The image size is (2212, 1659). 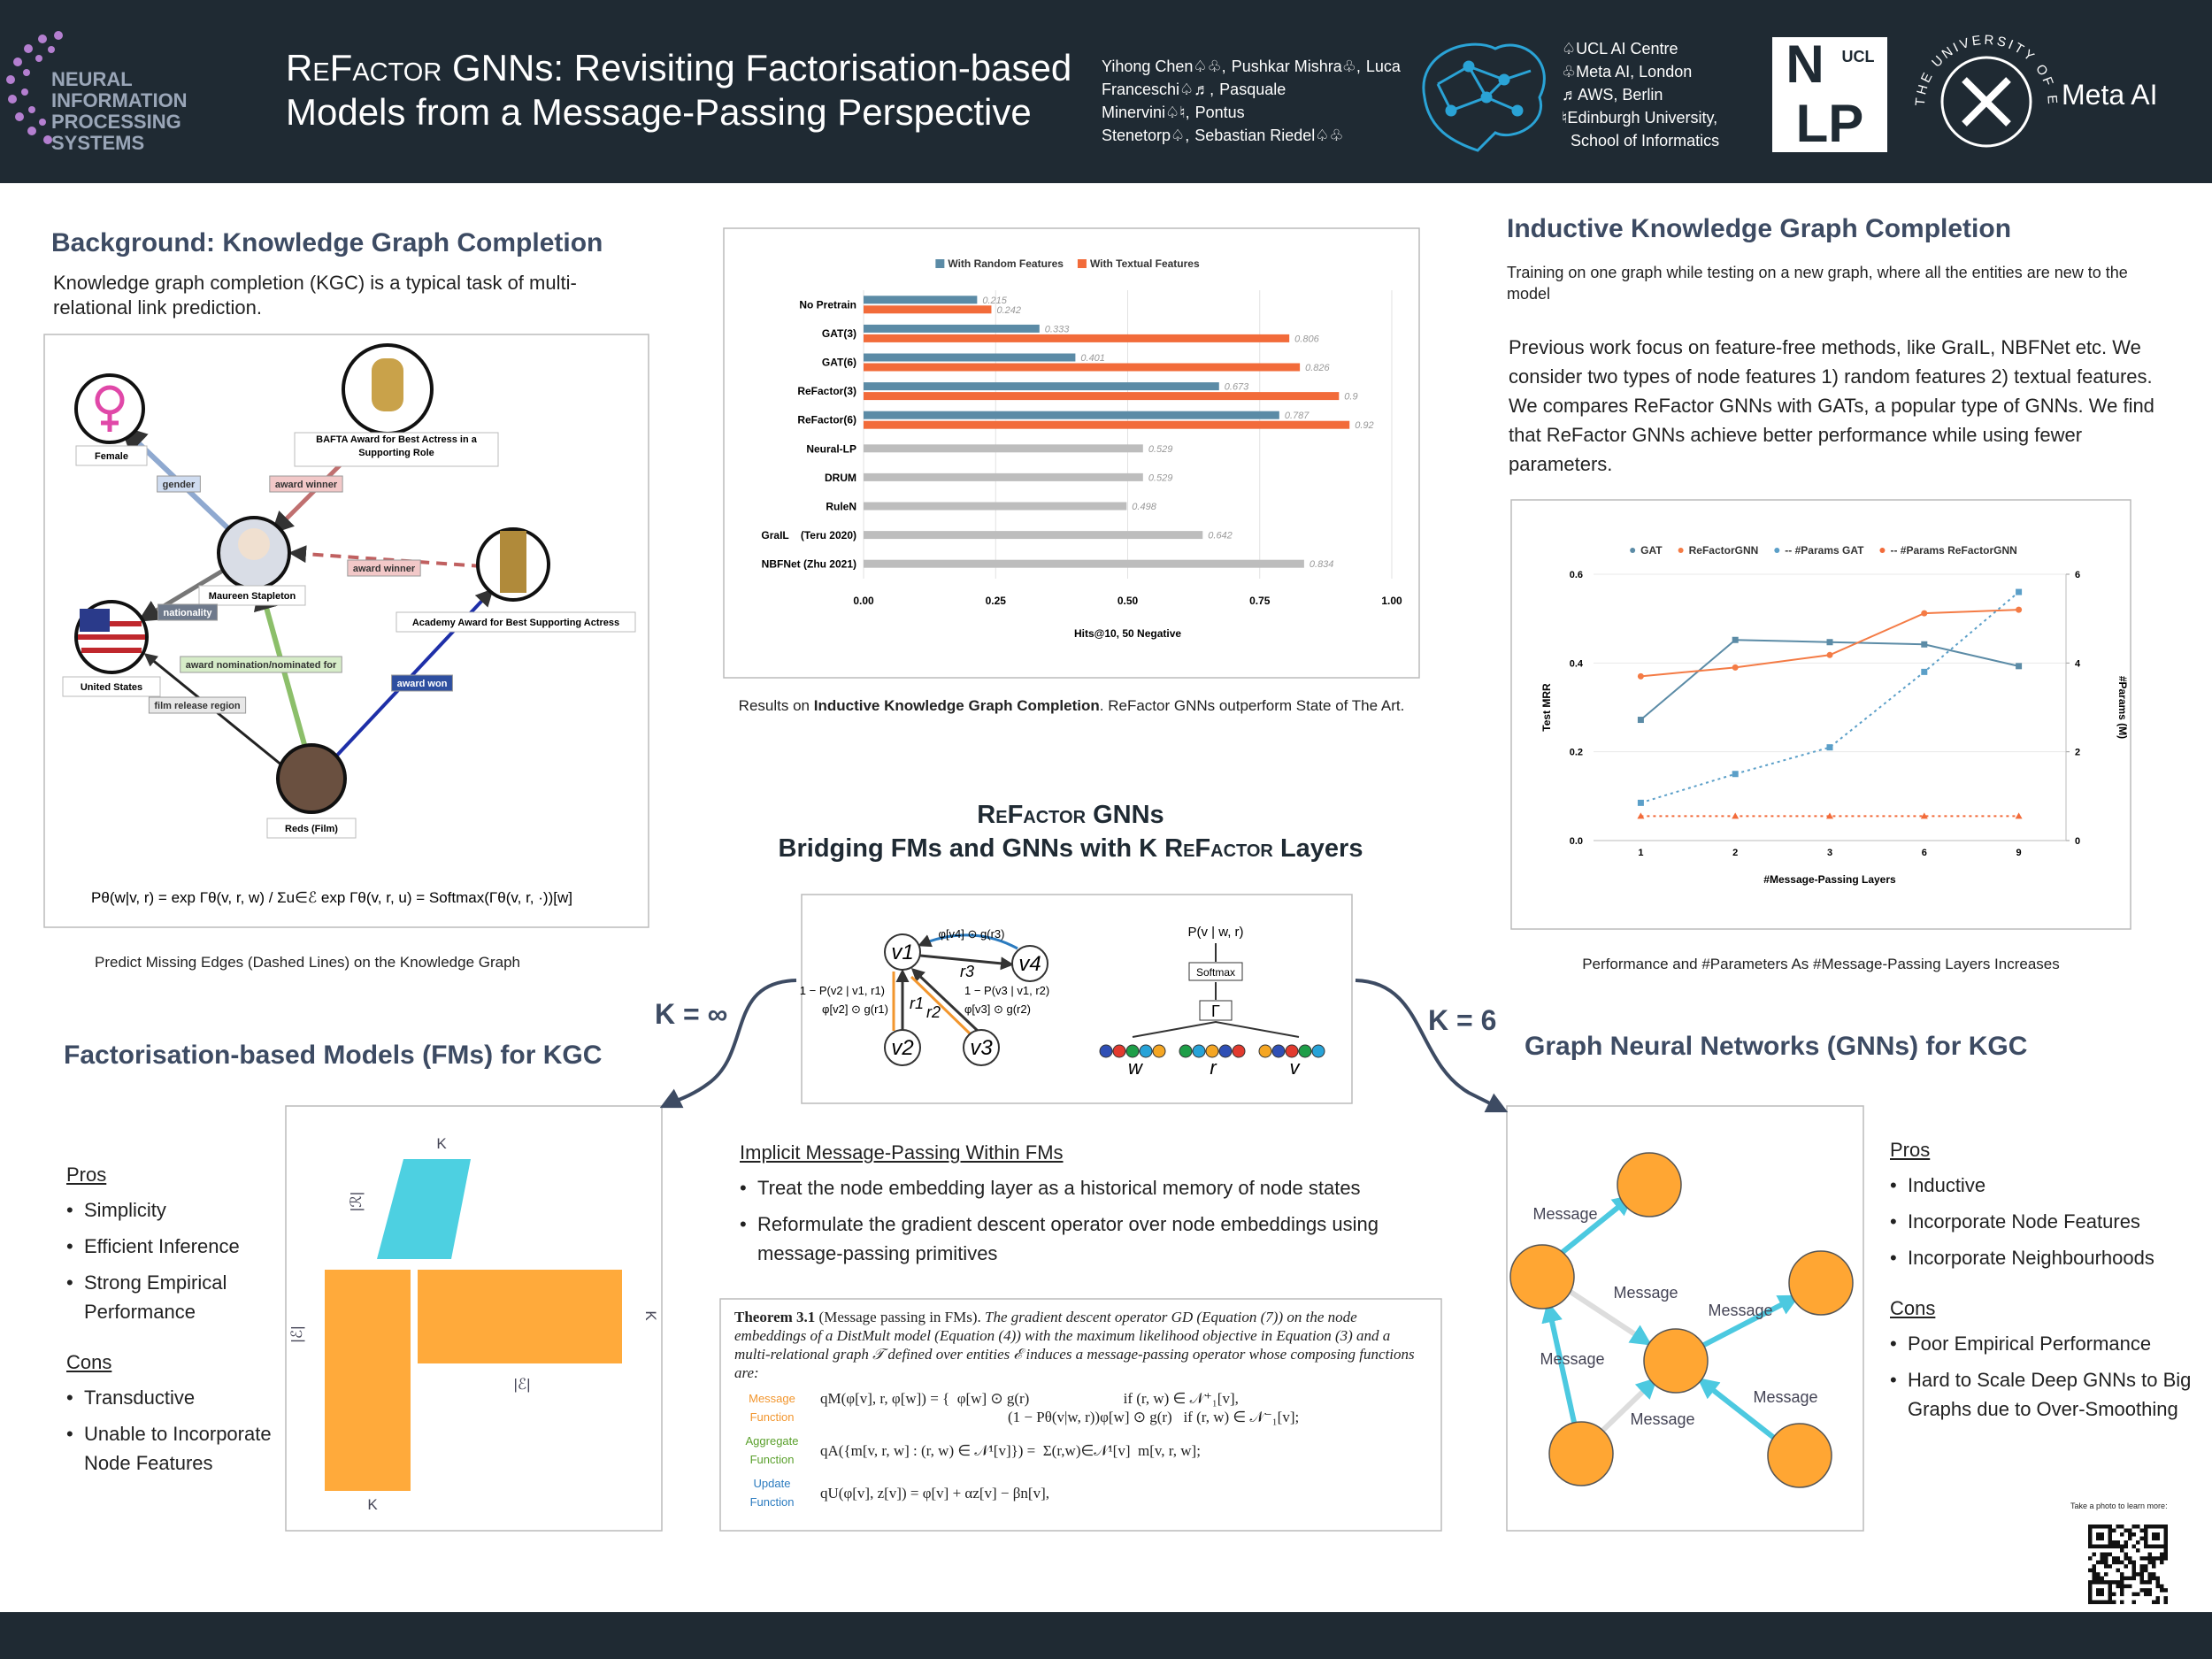 I want to click on affiliation: School of Informatics, so click(x=1646, y=141).